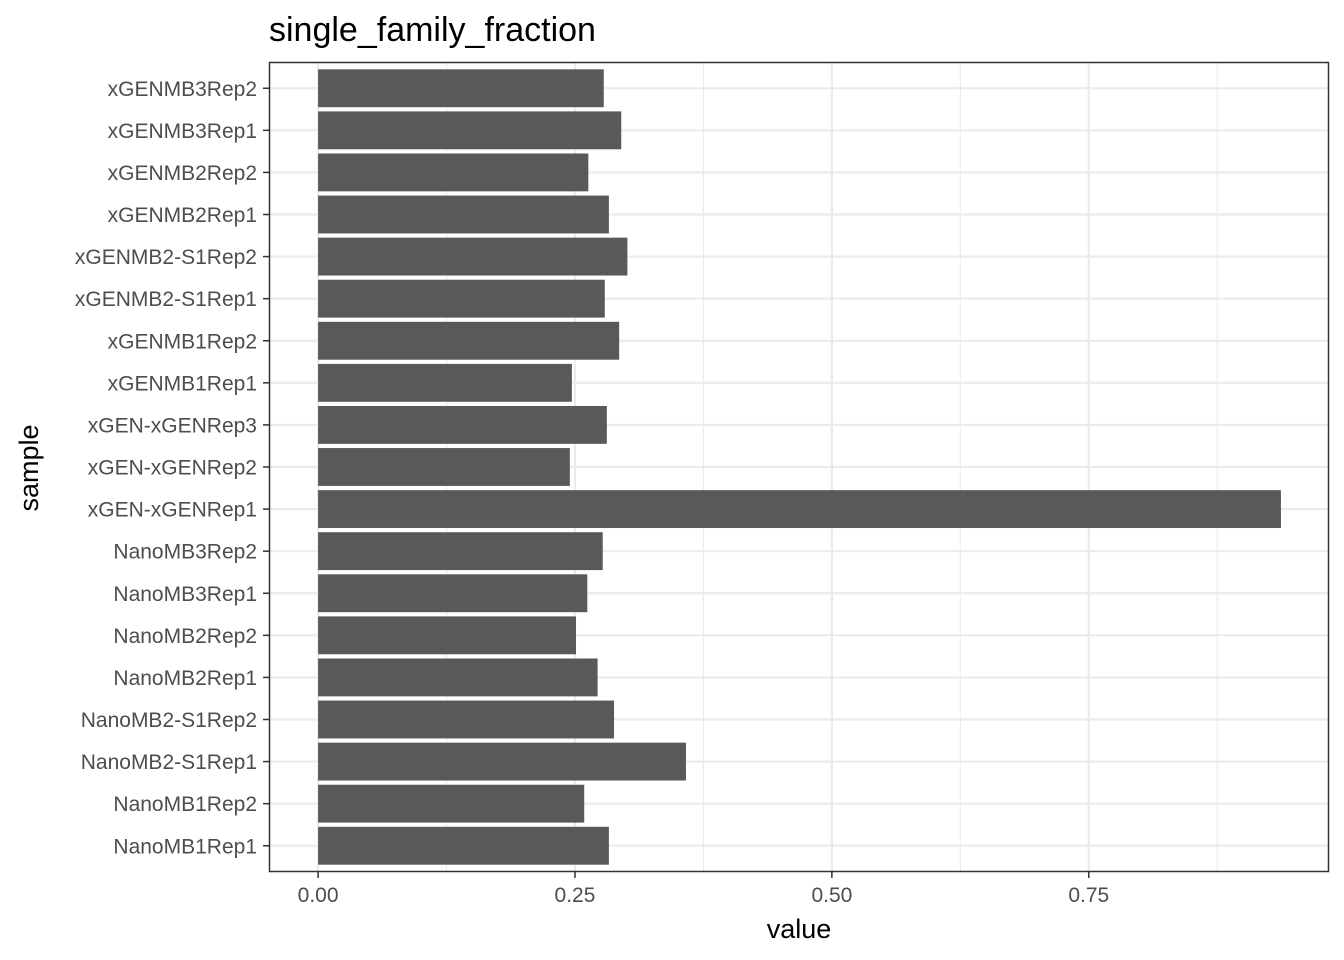 This screenshot has width=1344, height=960. What do you see at coordinates (185, 636) in the screenshot?
I see `y-tick-label: NanoMB2Rep2` at bounding box center [185, 636].